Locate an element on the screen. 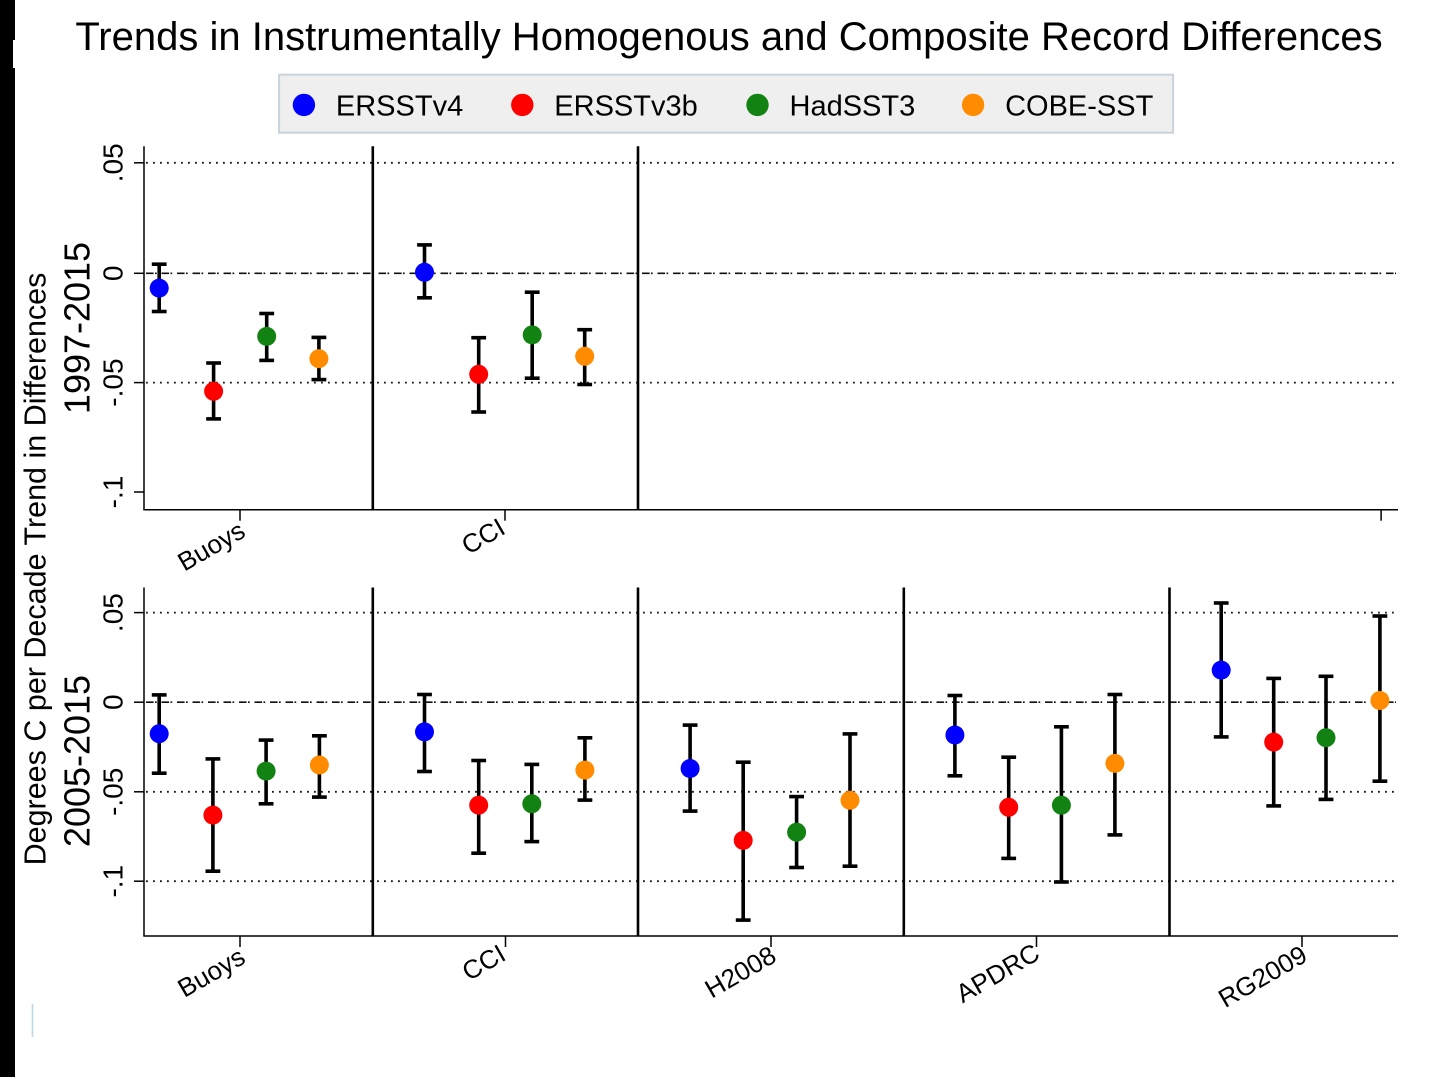  svg-text: 1997-2015 is located at coordinates (77, 328).